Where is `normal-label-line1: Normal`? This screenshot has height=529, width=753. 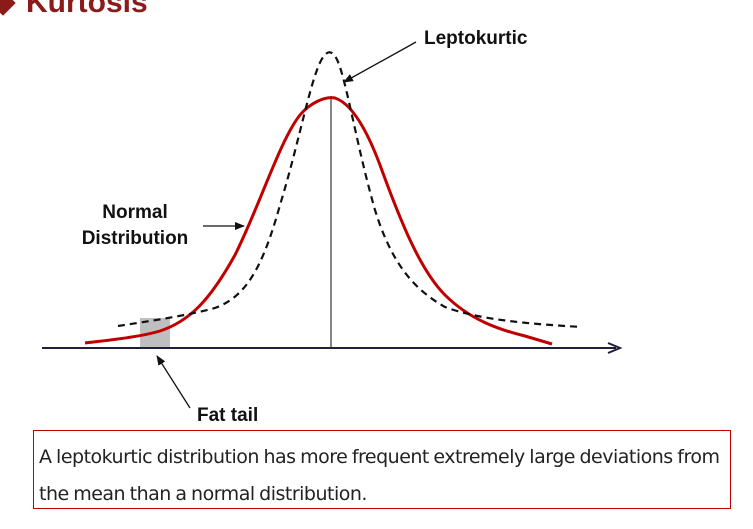
normal-label-line1: Normal is located at coordinates (134, 212).